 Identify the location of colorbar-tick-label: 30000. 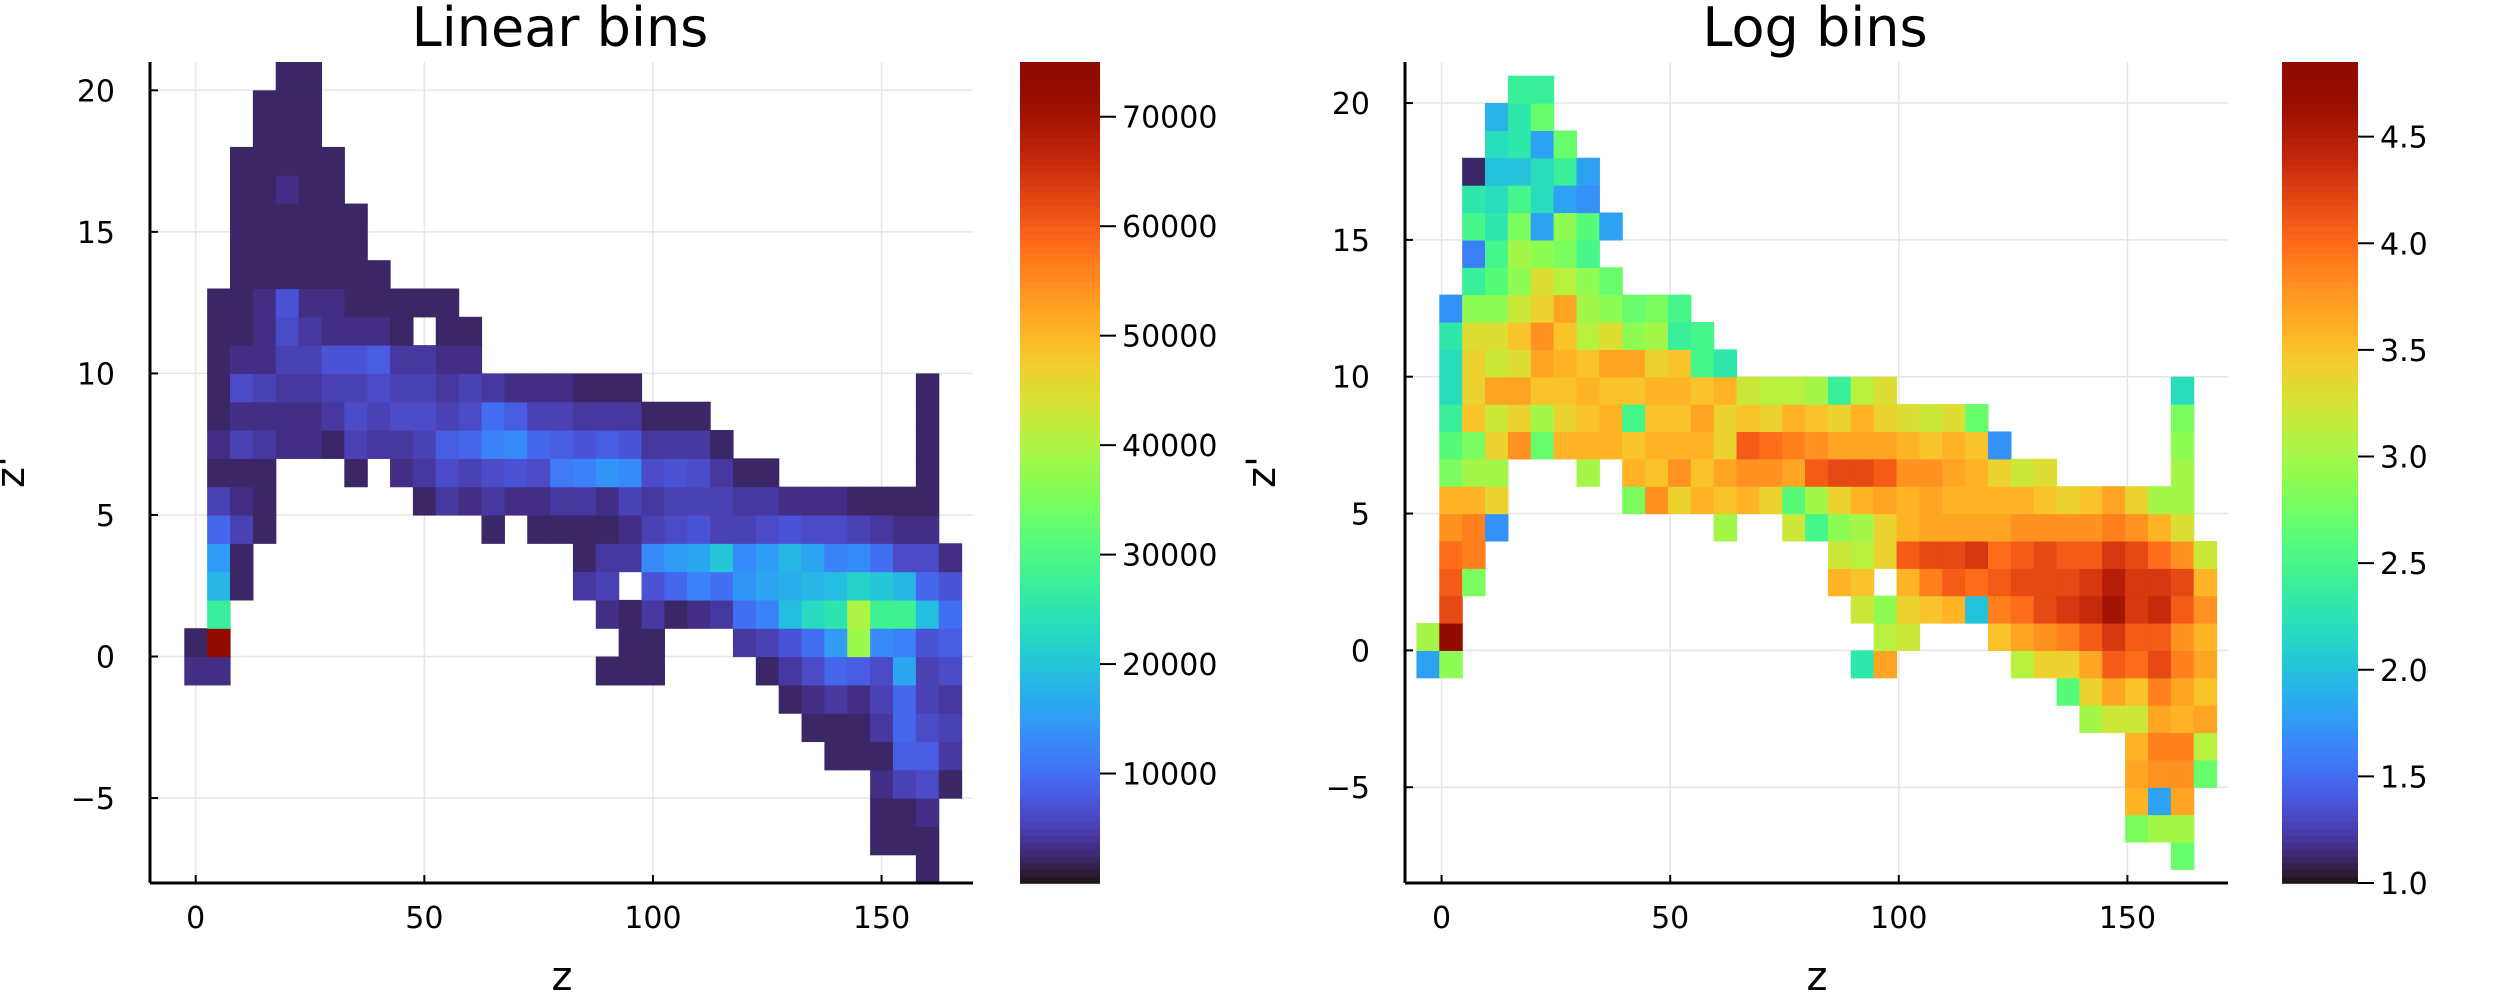
(1169, 556).